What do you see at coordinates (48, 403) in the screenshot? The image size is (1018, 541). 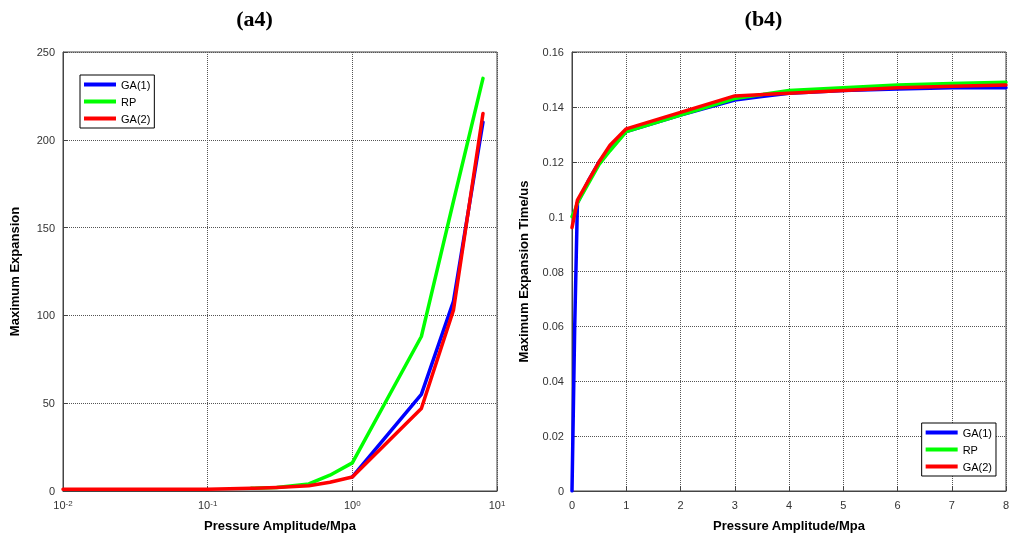 I see `y-tick-label: 50` at bounding box center [48, 403].